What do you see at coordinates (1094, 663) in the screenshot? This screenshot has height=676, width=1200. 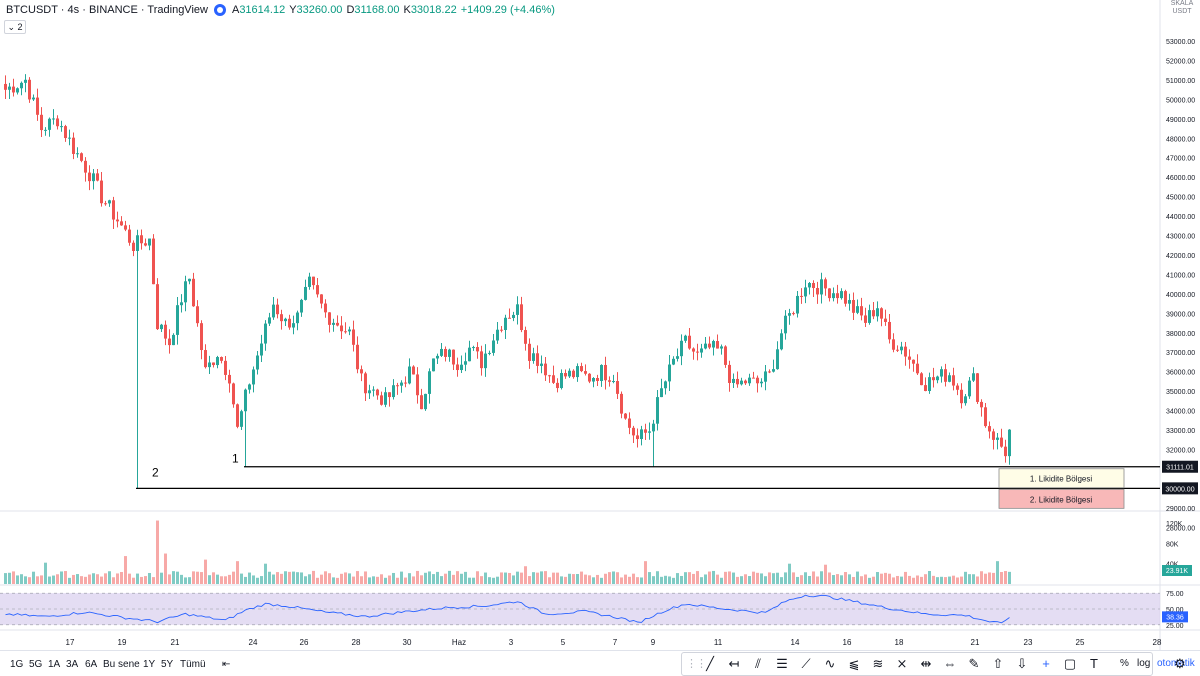 I see `text-icon: T` at bounding box center [1094, 663].